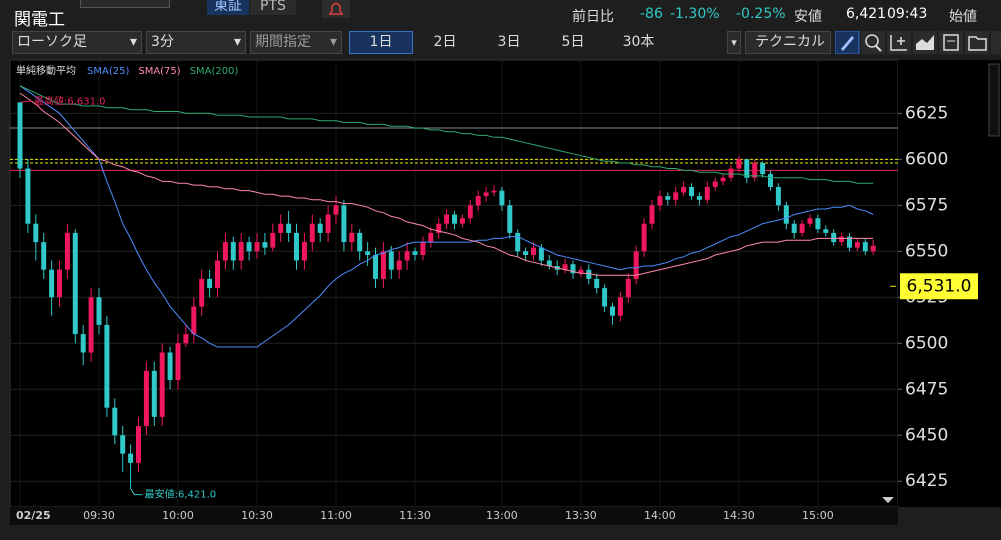  I want to click on technical-button: テクニカル, so click(788, 42).